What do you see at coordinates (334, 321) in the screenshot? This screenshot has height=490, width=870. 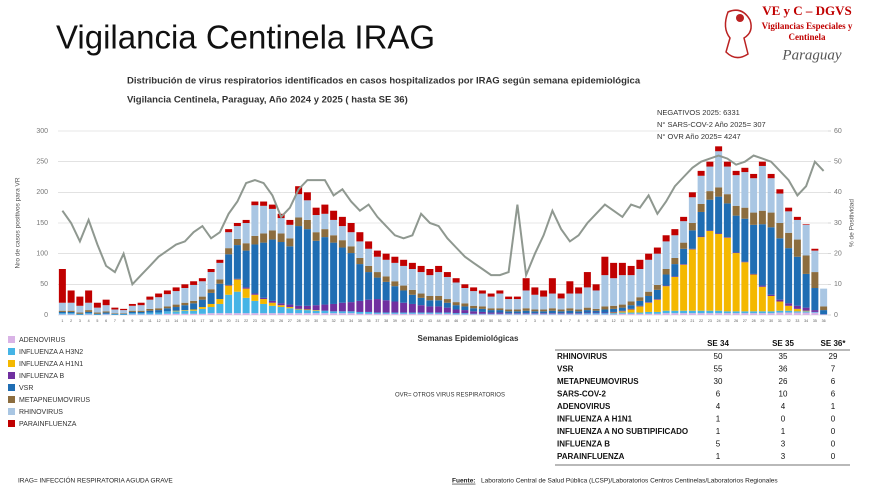 I see `x-tick-label: 32` at bounding box center [334, 321].